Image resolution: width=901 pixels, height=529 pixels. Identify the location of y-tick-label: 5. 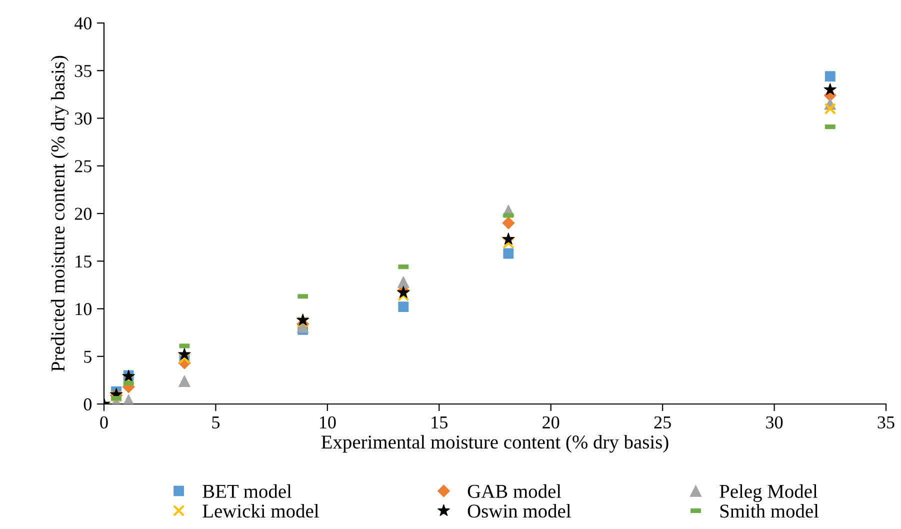
(88, 356).